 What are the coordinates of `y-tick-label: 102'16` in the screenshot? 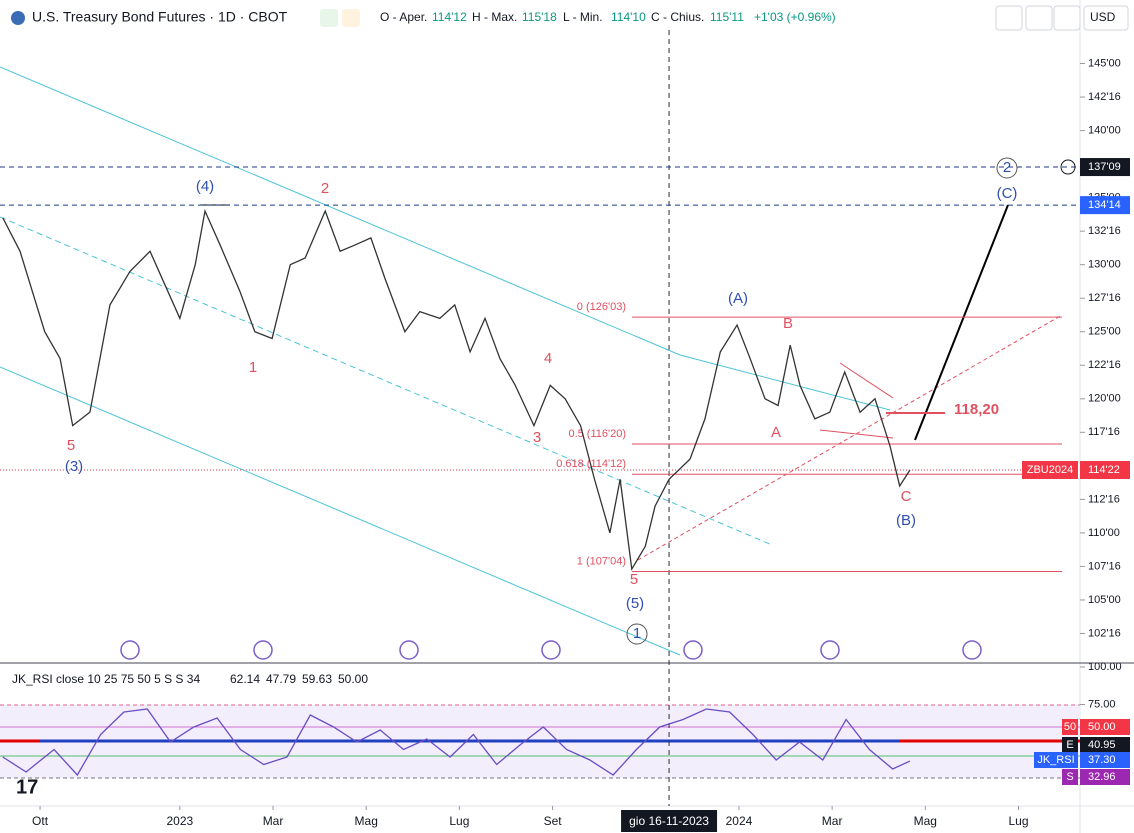 It's located at (1104, 633).